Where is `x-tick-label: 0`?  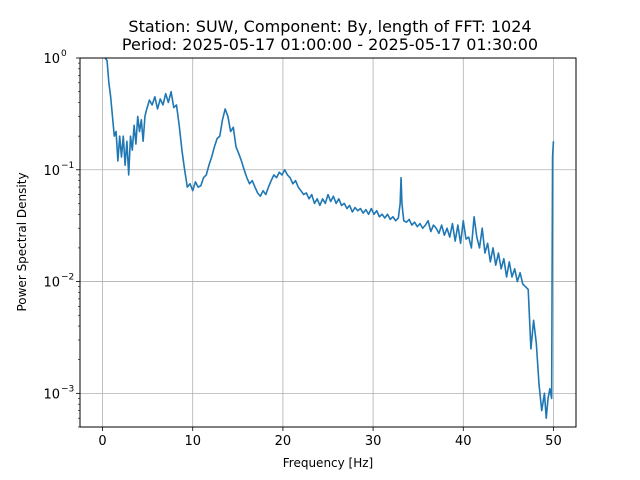 x-tick-label: 0 is located at coordinates (102, 441).